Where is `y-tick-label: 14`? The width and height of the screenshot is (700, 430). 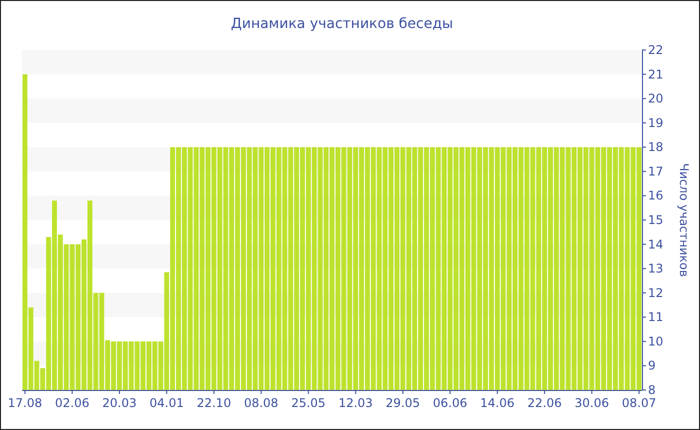 y-tick-label: 14 is located at coordinates (656, 244).